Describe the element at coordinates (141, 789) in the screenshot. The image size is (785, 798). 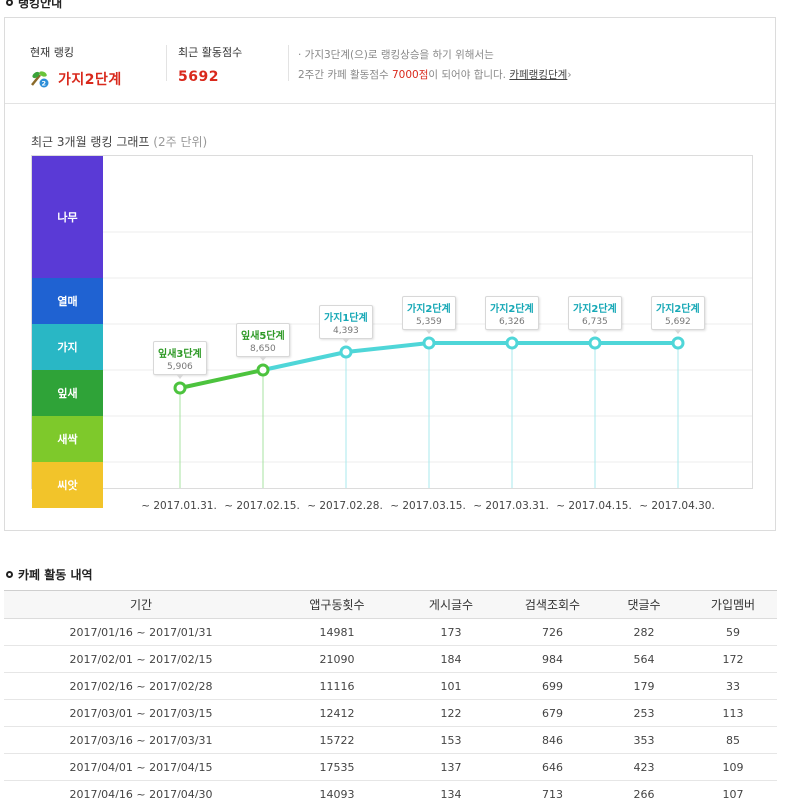
I see `table-cell: 2017/04/16 ~ 2017/04/30` at that location.